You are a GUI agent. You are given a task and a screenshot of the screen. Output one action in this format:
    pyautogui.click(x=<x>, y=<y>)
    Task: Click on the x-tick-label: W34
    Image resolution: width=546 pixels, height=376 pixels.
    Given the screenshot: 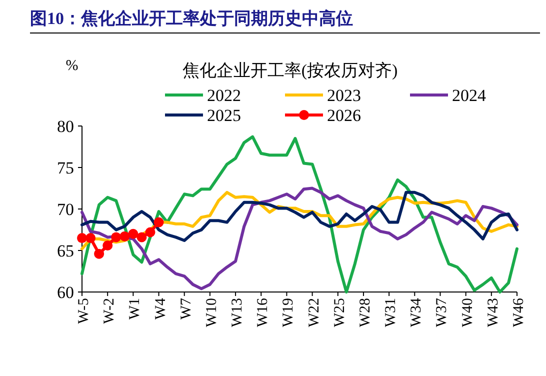 What is the action you would take?
    pyautogui.click(x=416, y=313)
    